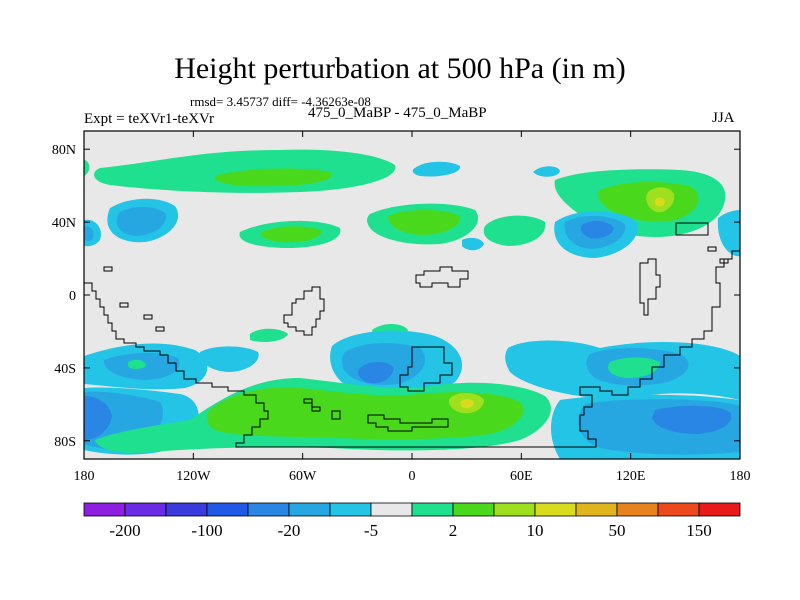 This screenshot has width=800, height=600. Describe the element at coordinates (426, 369) in the screenshot. I see `coastline-atlantic-shelf` at that location.